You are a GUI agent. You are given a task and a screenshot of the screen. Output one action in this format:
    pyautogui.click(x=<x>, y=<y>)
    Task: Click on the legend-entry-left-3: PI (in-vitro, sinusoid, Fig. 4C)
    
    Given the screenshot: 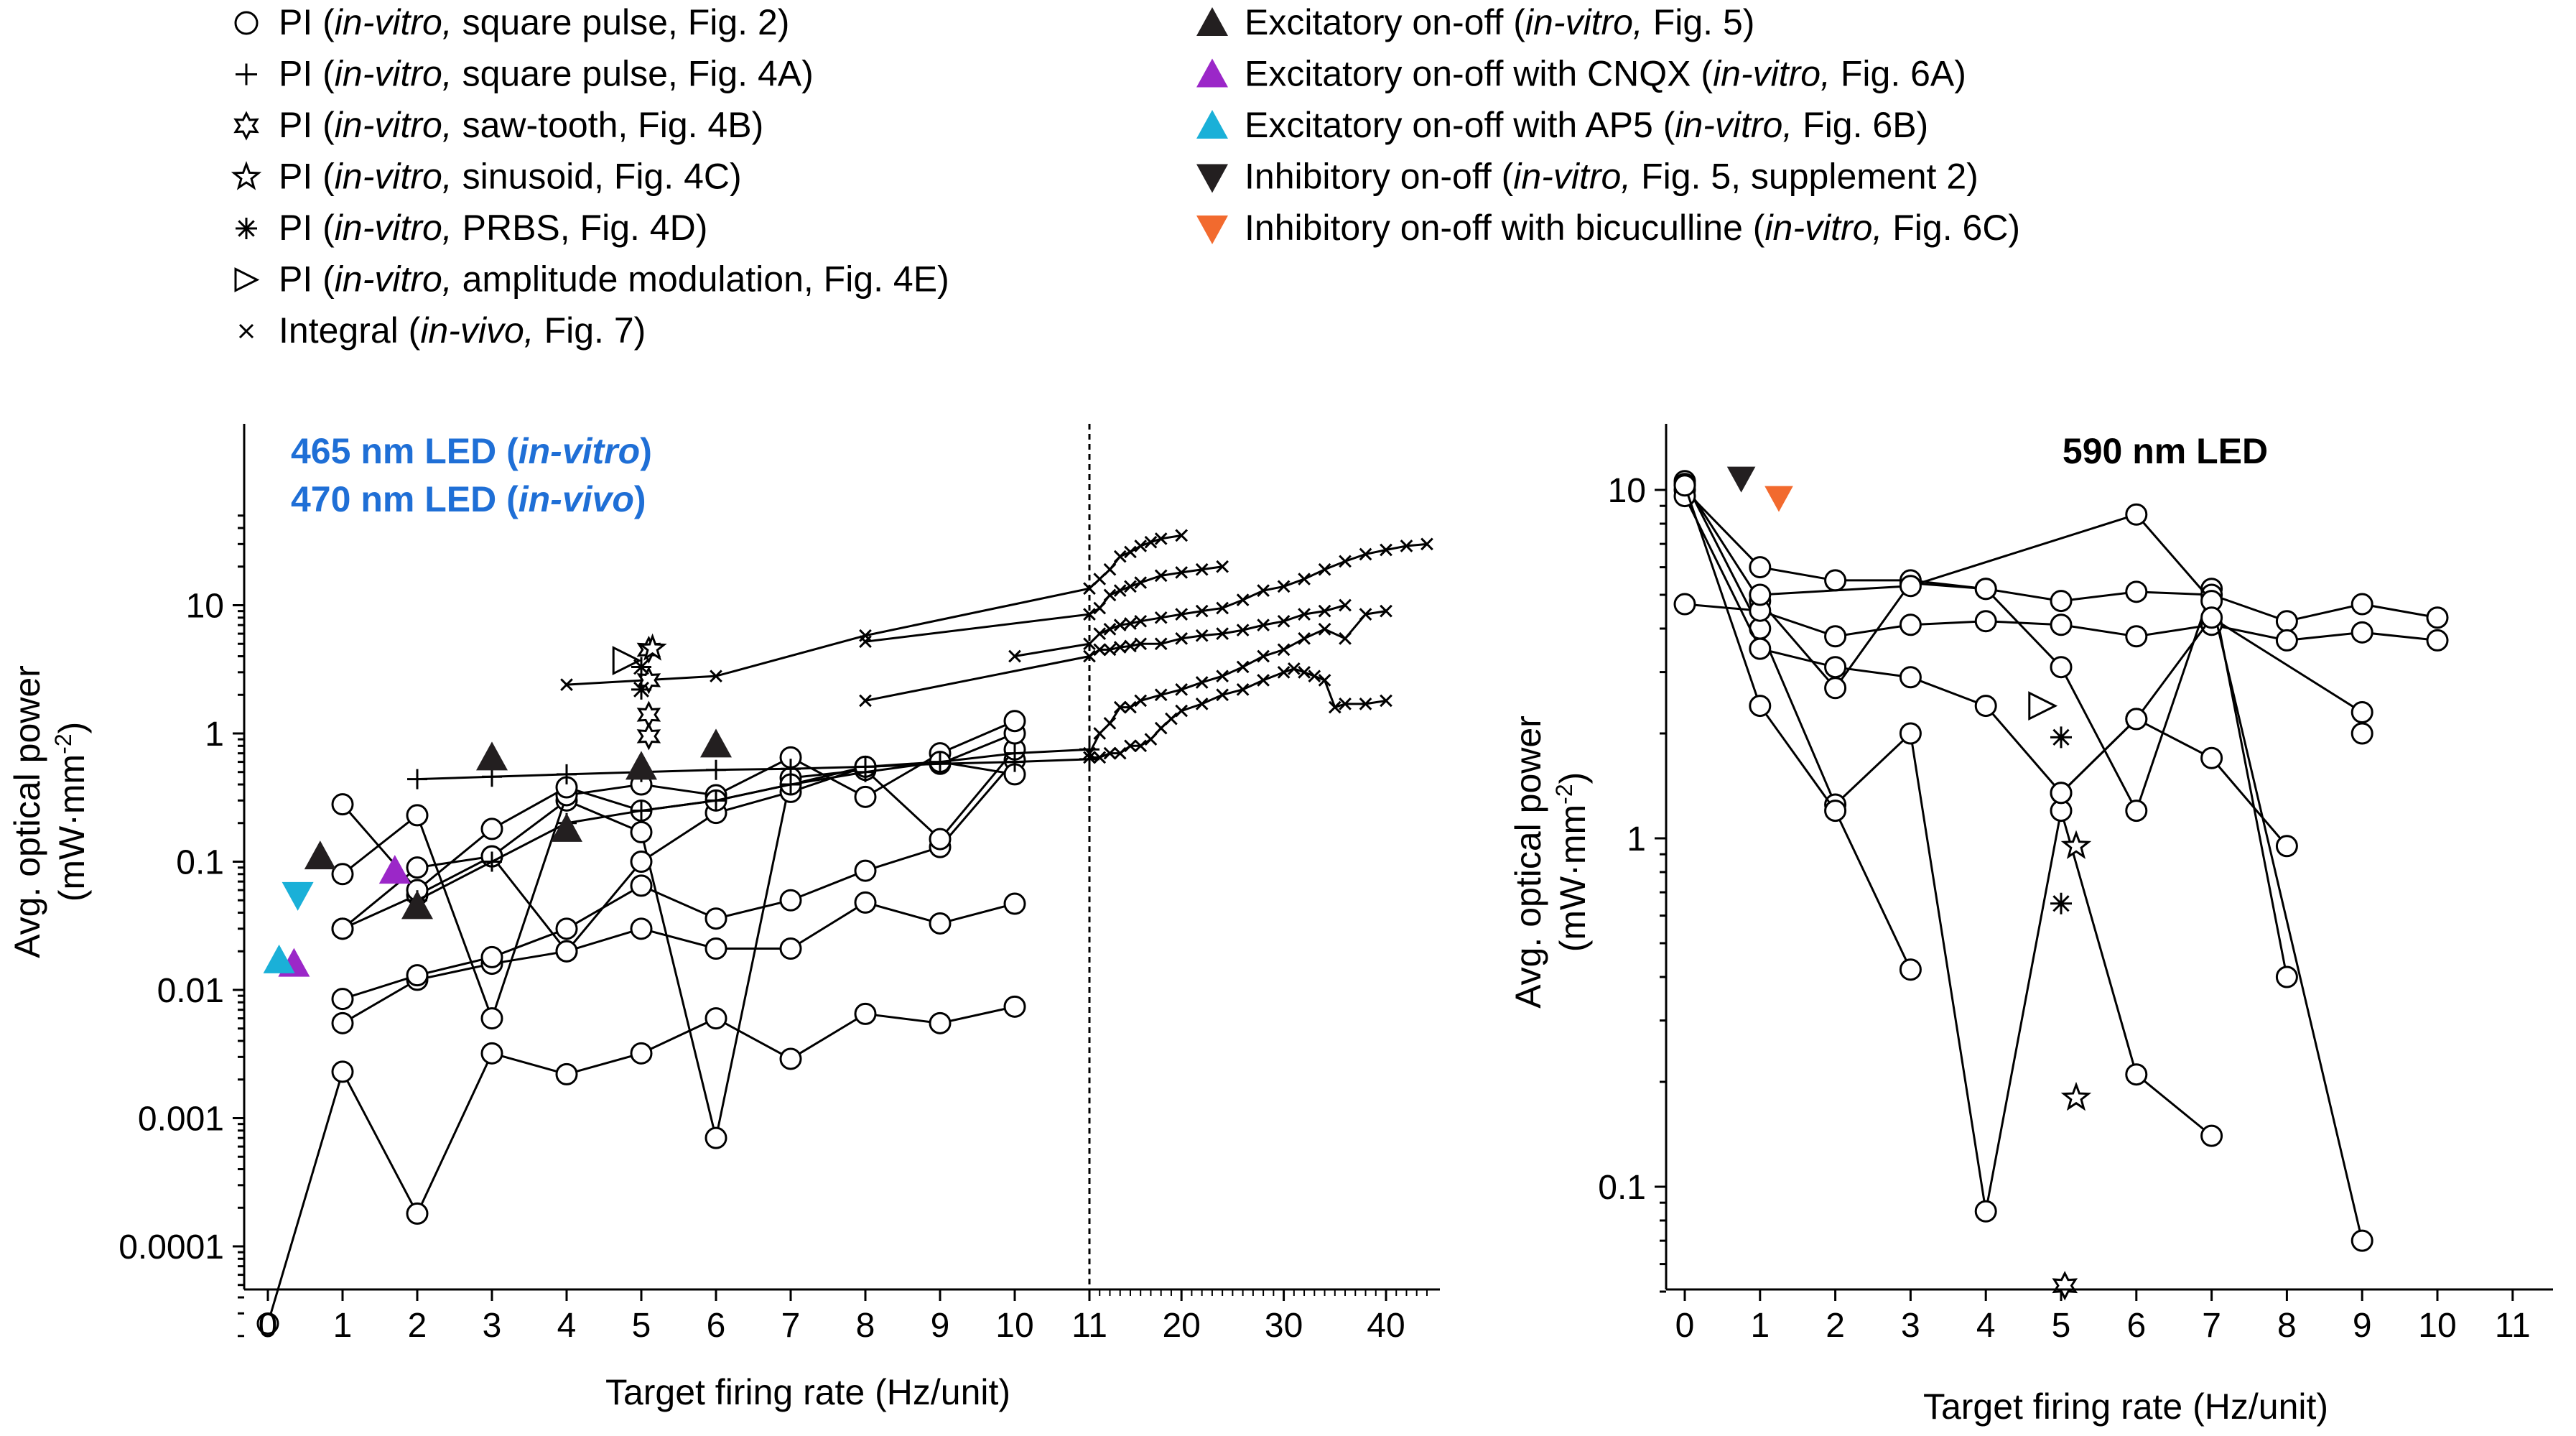 What is the action you would take?
    pyautogui.click(x=510, y=177)
    